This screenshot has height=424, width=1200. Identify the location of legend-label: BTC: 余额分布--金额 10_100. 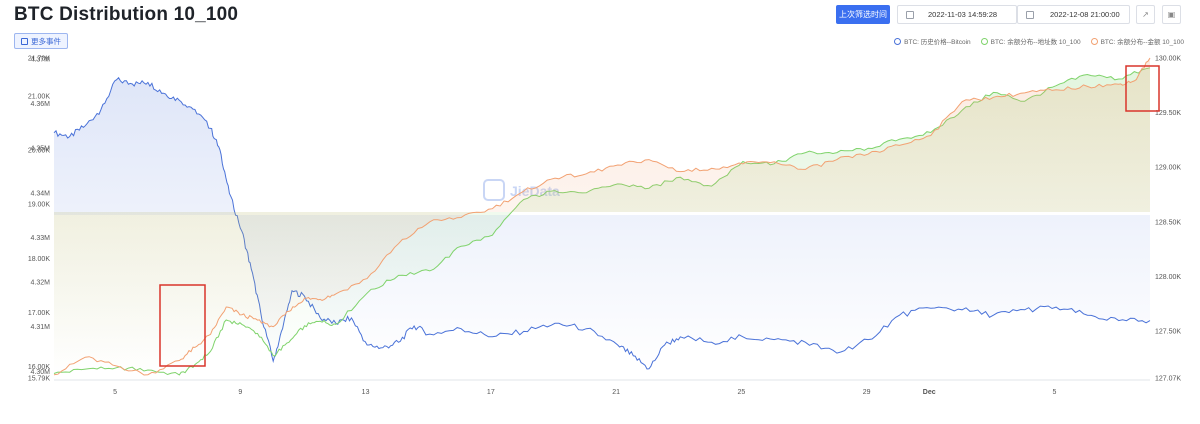
(1142, 42).